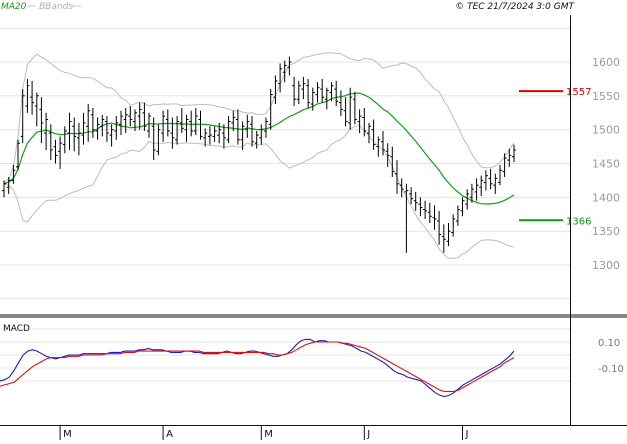 The height and width of the screenshot is (444, 627). What do you see at coordinates (606, 130) in the screenshot?
I see `price-tick-label: 1500` at bounding box center [606, 130].